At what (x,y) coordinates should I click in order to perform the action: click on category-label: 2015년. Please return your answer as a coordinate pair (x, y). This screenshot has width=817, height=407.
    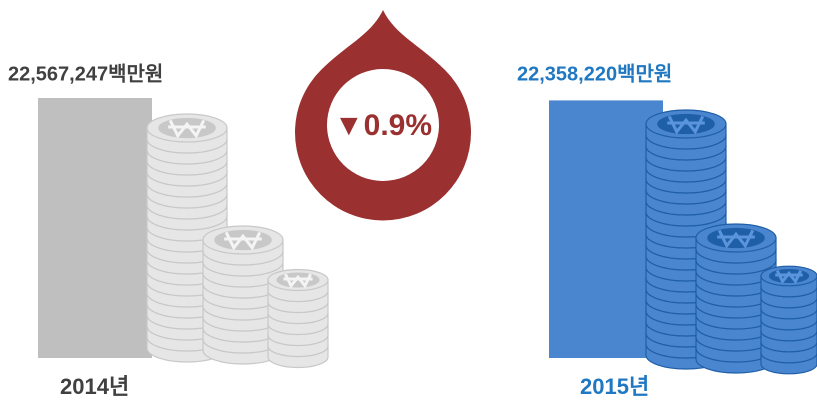
    Looking at the image, I should click on (614, 386).